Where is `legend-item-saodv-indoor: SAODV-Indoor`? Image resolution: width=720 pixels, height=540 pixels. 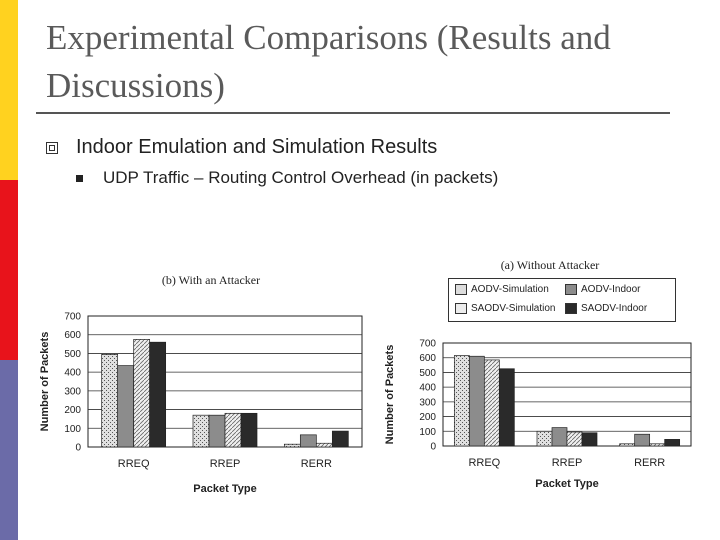
legend-item-saodv-indoor: SAODV-Indoor is located at coordinates (606, 308).